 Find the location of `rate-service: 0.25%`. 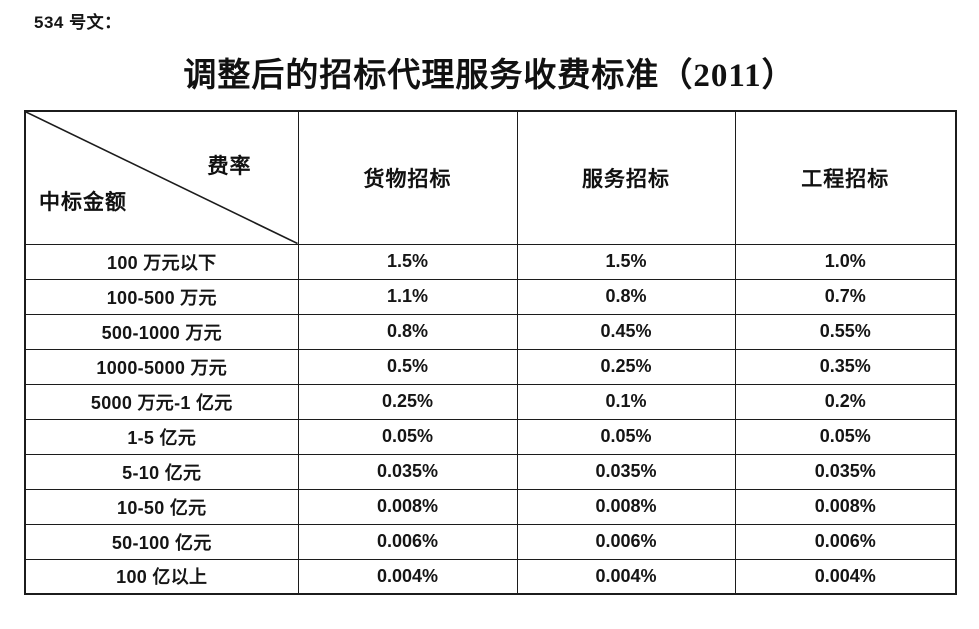

rate-service: 0.25% is located at coordinates (626, 366).